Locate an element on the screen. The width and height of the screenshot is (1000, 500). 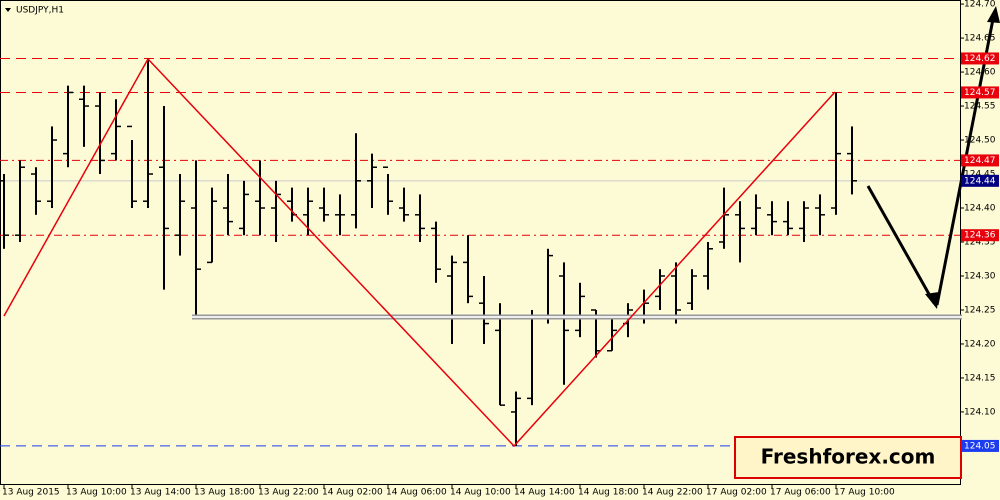
y-tick-label: 124.20 is located at coordinates (980, 344).